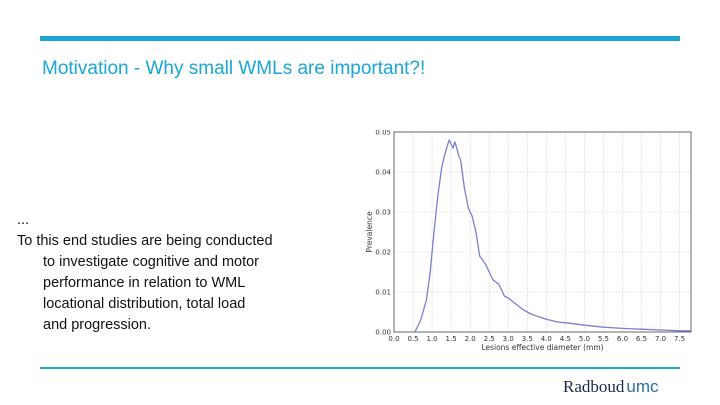  I want to click on x-tick-label: 5.0, so click(584, 339).